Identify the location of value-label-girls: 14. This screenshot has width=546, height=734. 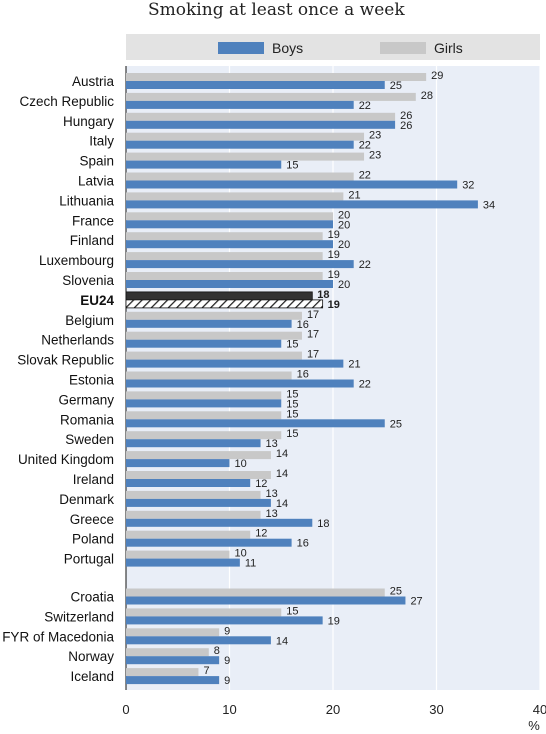
(282, 474).